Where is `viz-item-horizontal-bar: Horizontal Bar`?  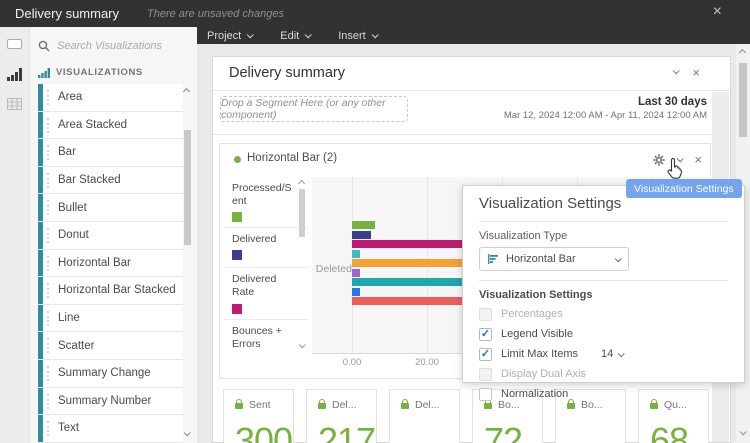
viz-item-horizontal-bar: Horizontal Bar is located at coordinates (110, 263).